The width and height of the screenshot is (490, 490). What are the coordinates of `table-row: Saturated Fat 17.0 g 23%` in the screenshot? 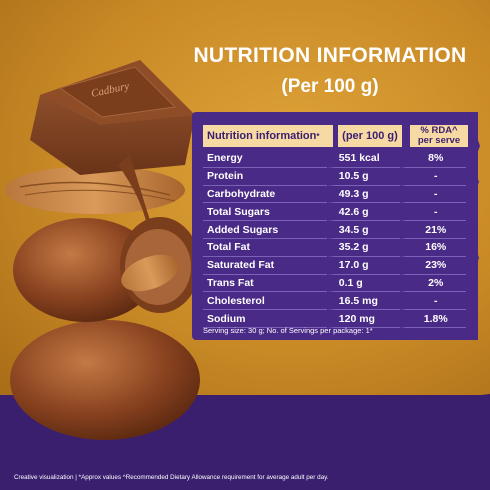 It's located at (334, 266).